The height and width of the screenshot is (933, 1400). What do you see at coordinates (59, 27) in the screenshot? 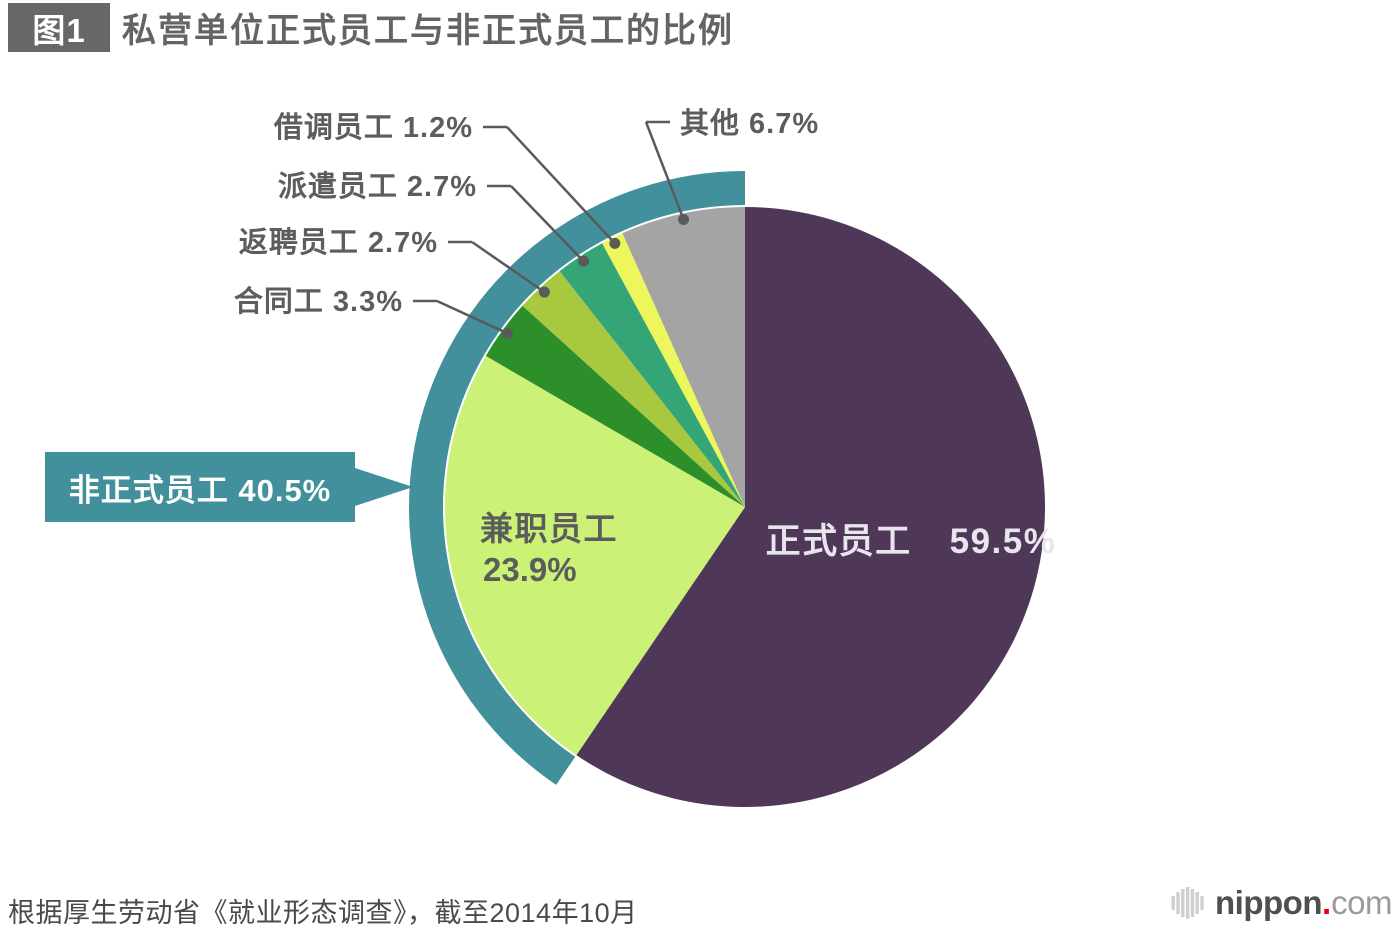
I see `figure-badge: 图1` at bounding box center [59, 27].